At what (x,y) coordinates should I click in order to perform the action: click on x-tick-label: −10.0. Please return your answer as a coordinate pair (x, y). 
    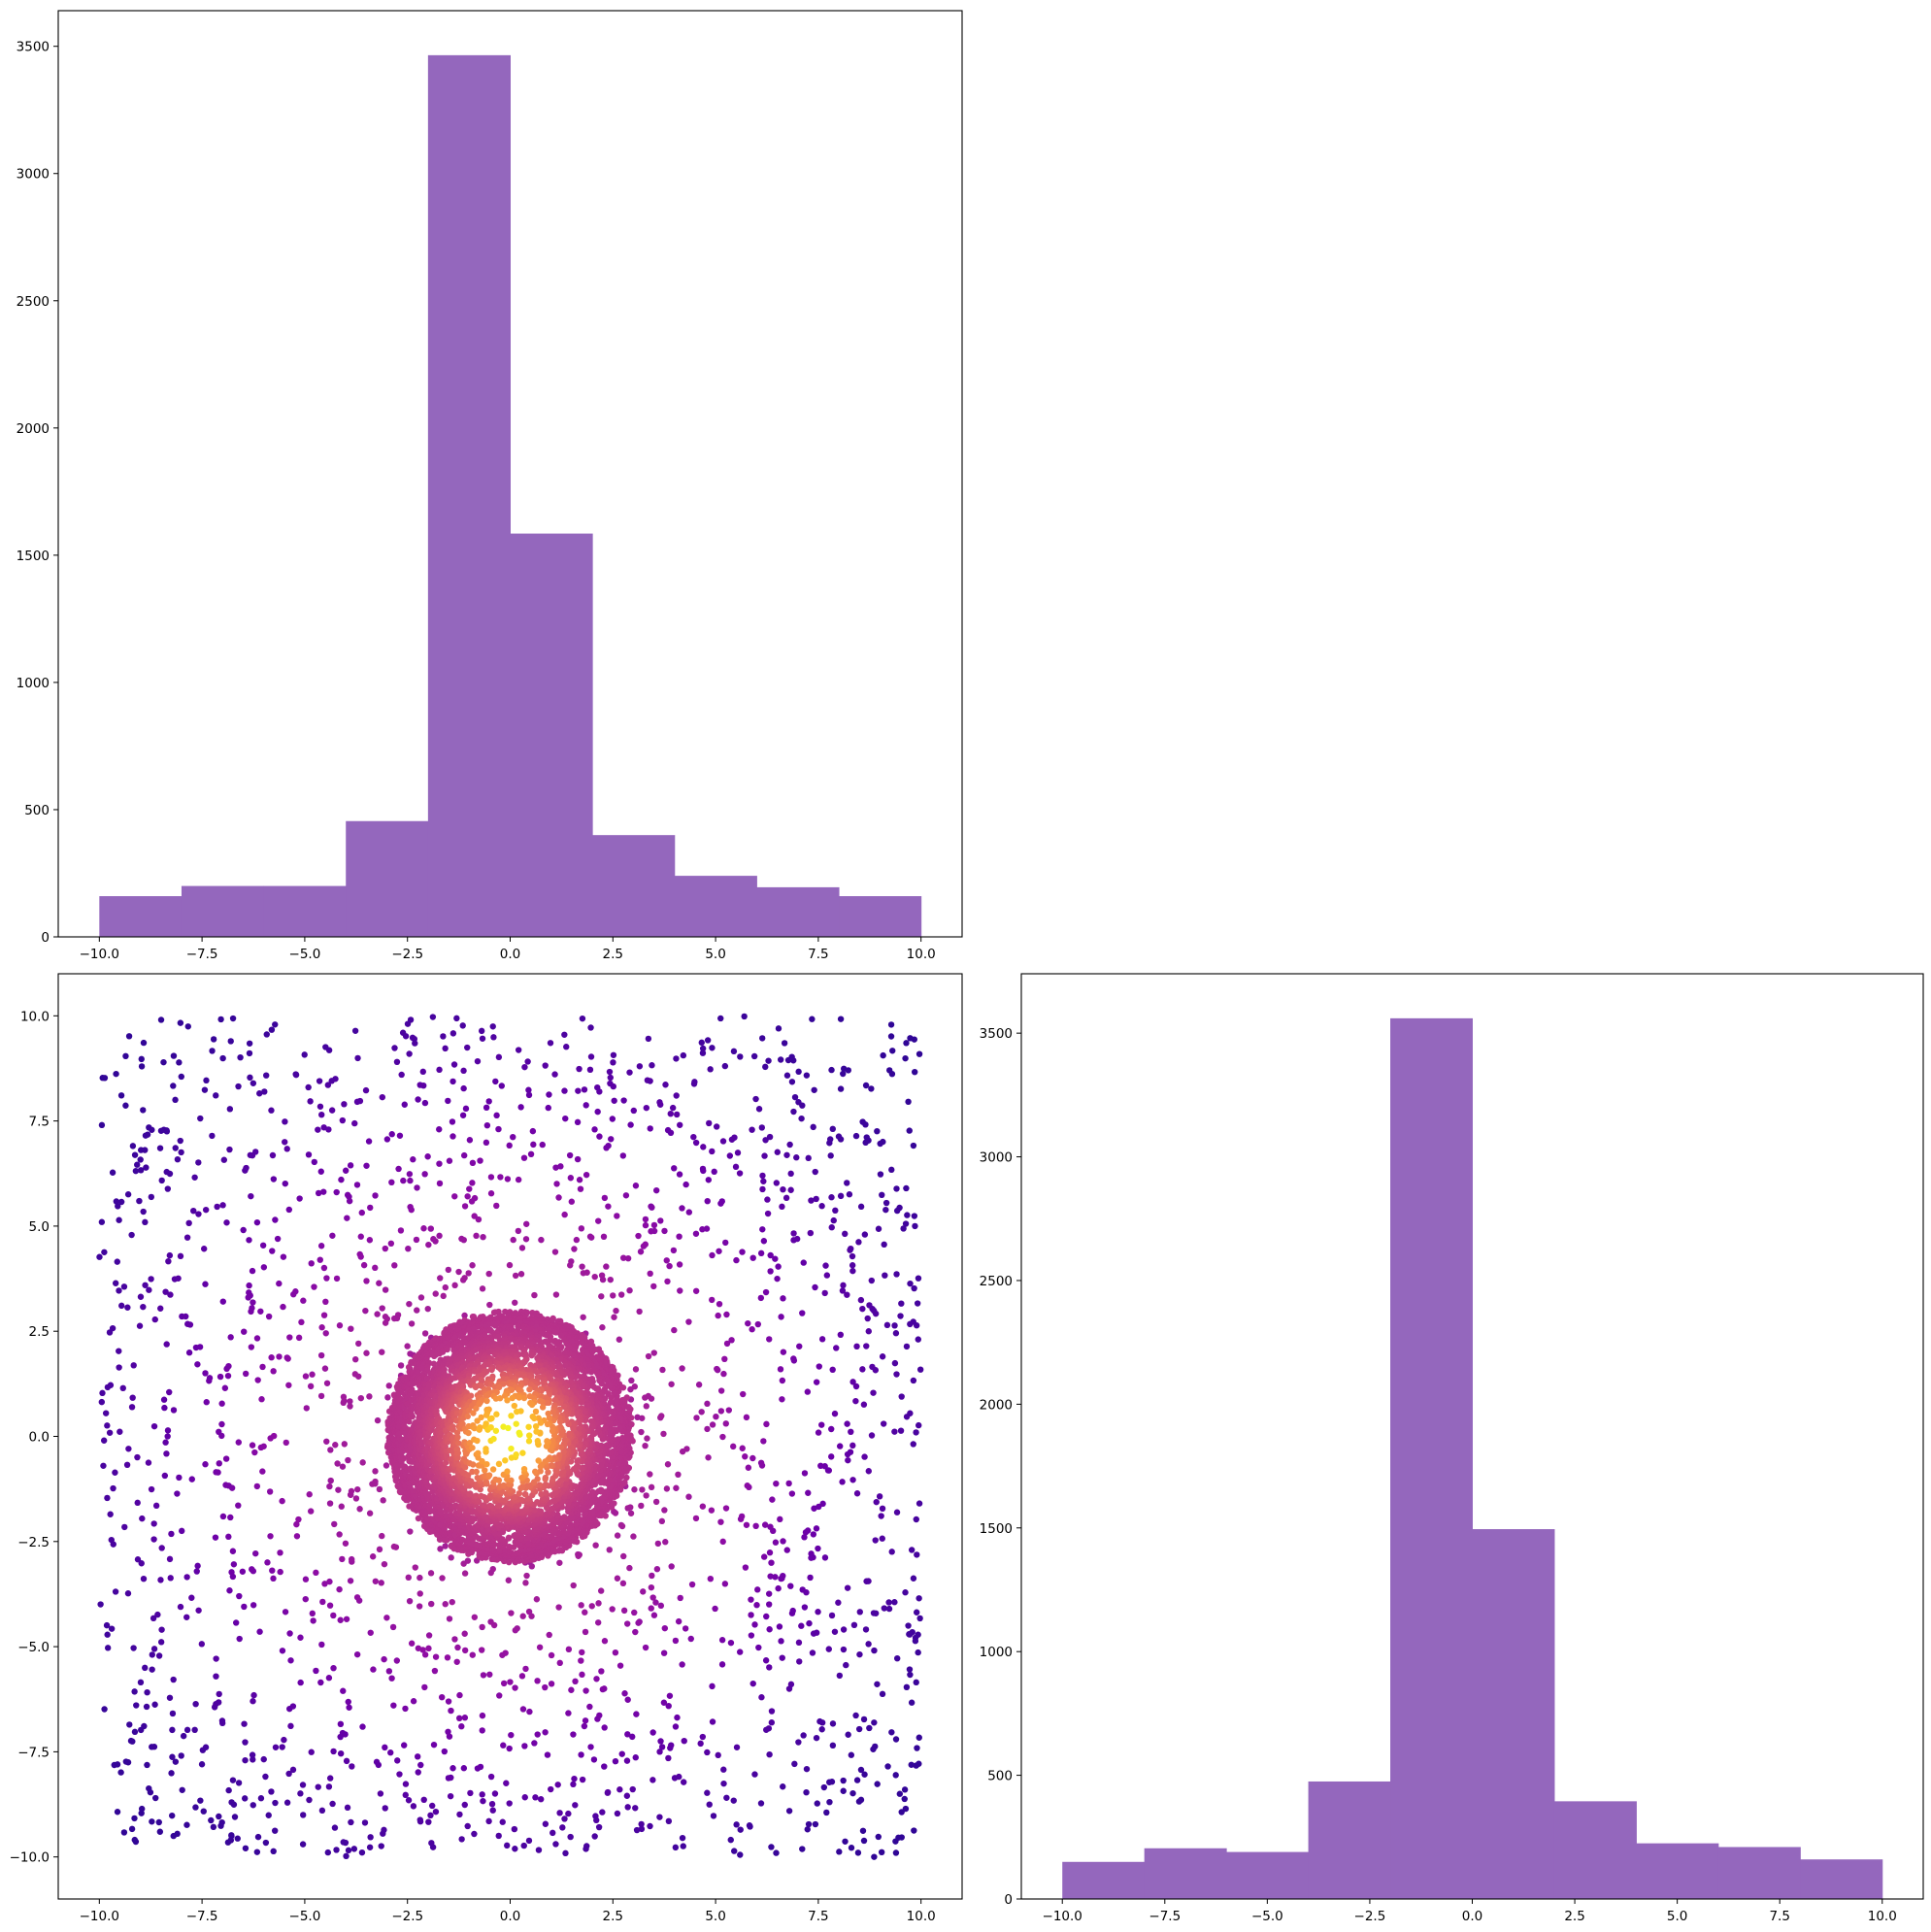
    Looking at the image, I should click on (99, 954).